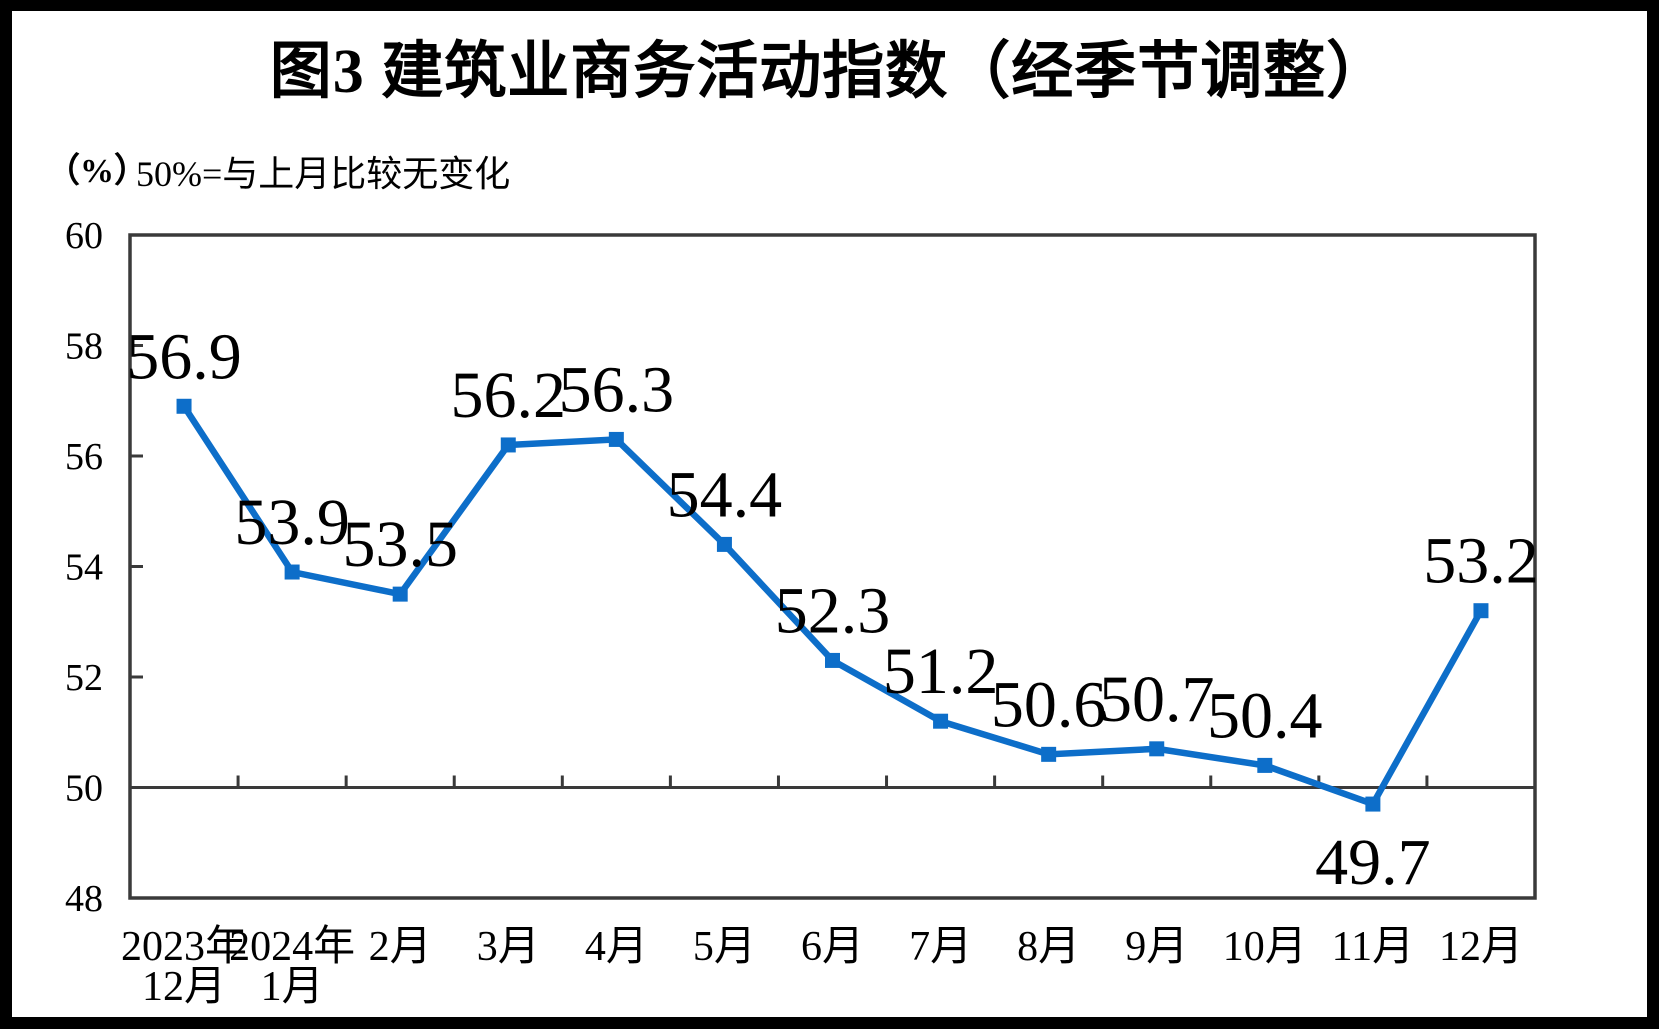 This screenshot has width=1659, height=1029. I want to click on data-label: 53.5, so click(400, 544).